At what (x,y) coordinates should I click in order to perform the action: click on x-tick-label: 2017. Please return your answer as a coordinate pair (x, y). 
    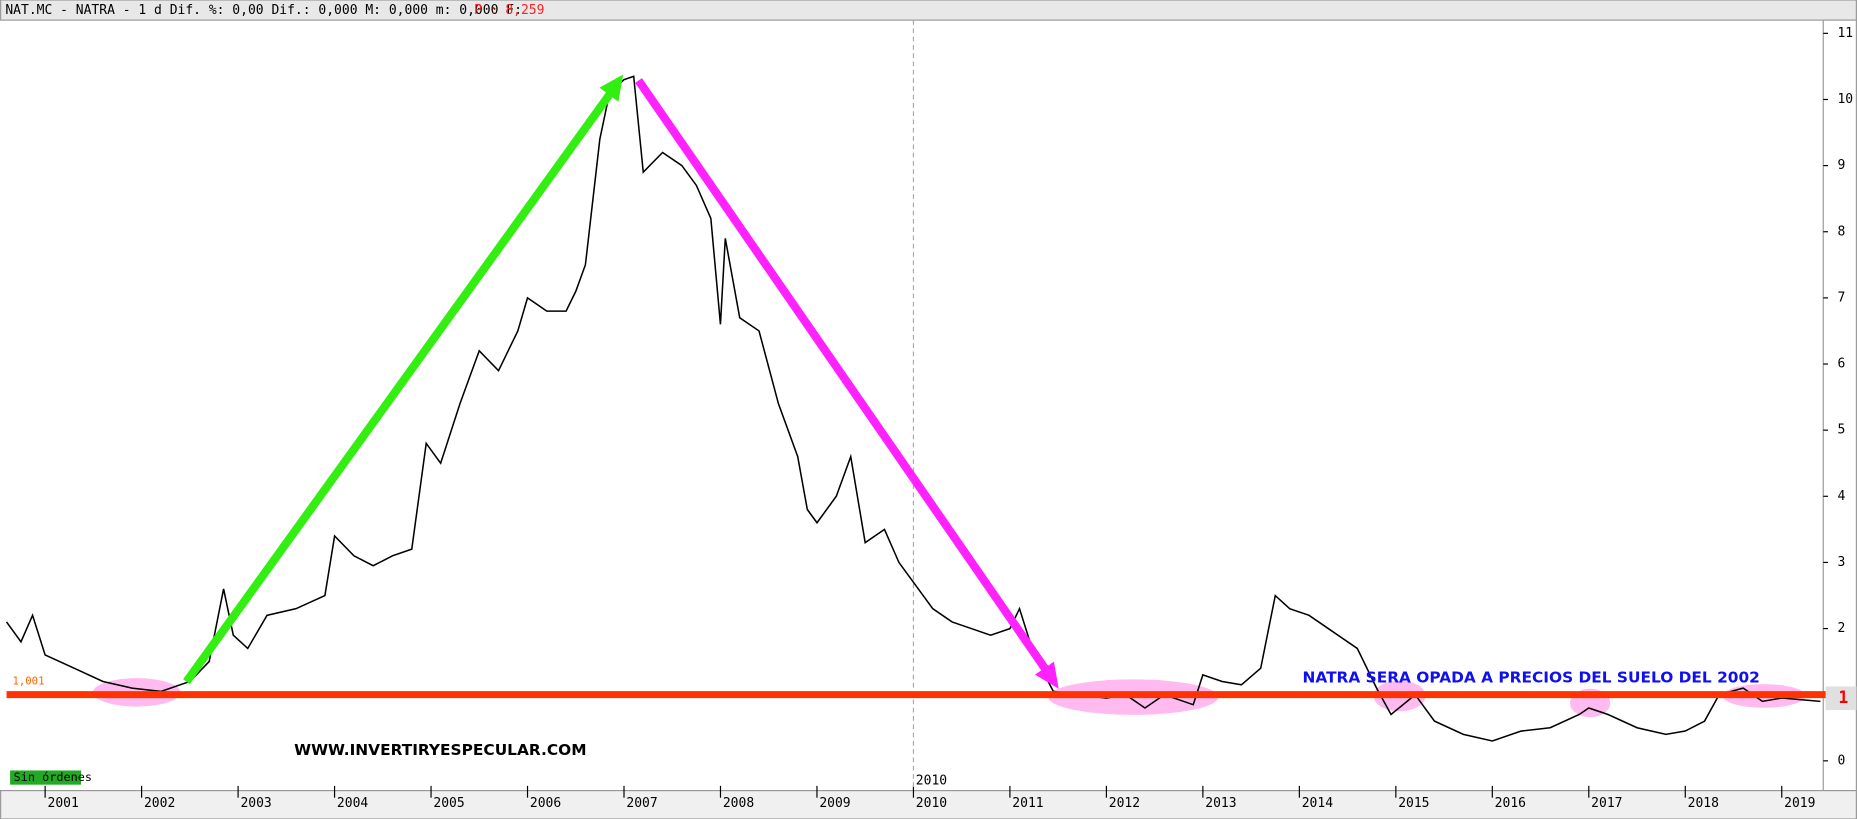
    Looking at the image, I should click on (1606, 803).